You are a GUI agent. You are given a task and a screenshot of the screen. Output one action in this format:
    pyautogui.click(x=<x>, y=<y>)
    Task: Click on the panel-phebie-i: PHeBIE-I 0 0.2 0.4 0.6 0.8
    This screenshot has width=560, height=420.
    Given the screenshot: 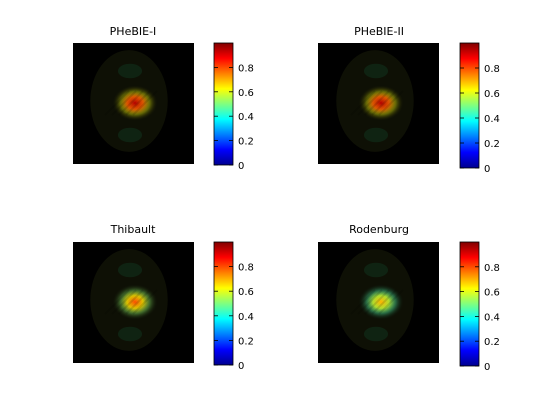 What is the action you would take?
    pyautogui.click(x=163, y=98)
    